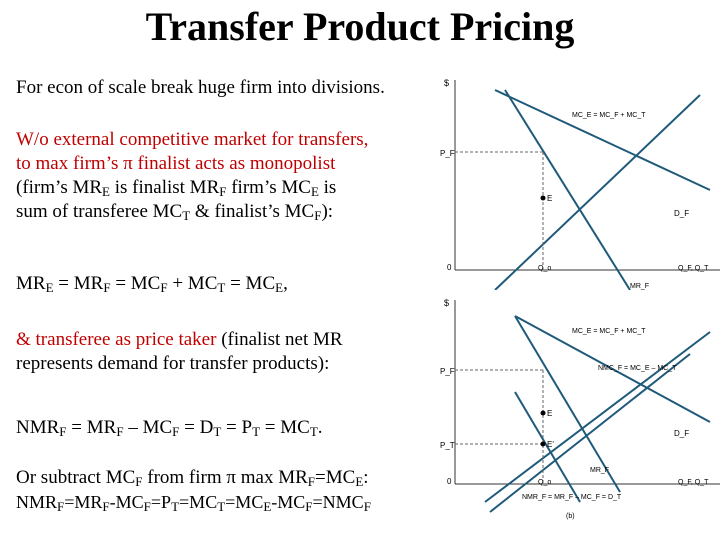  I want to click on graph-a-y-label: $, so click(446, 83).